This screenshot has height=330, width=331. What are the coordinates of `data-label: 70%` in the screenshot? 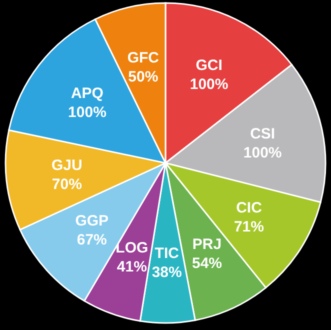 It's located at (67, 185).